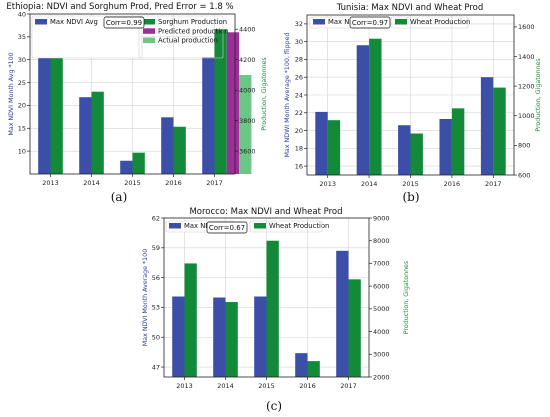 The width and height of the screenshot is (550, 417). Describe the element at coordinates (156, 248) in the screenshot. I see `y-tick-label: 59` at that location.